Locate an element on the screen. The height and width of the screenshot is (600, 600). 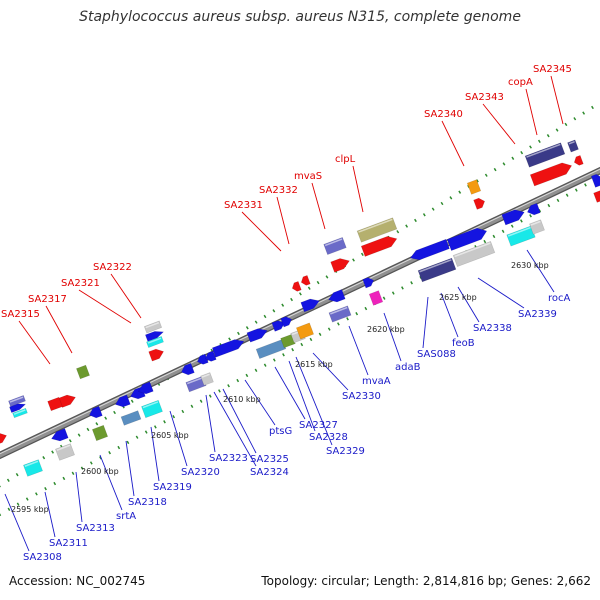
gene-label-bottom: SA2311 is located at coordinates (68, 543).